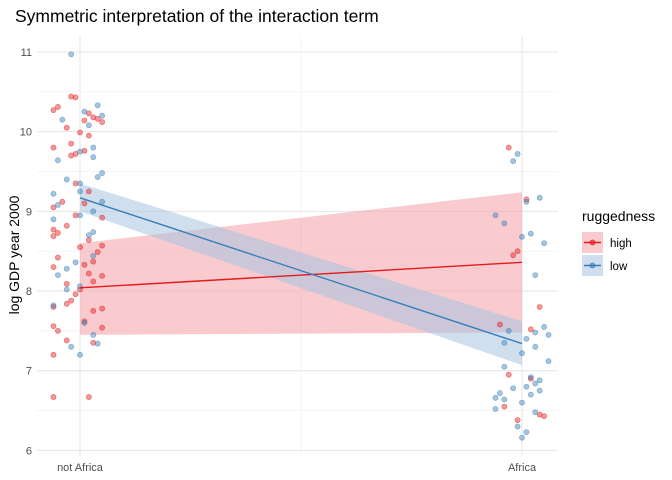  I want to click on legend-key-point-high, so click(592, 242).